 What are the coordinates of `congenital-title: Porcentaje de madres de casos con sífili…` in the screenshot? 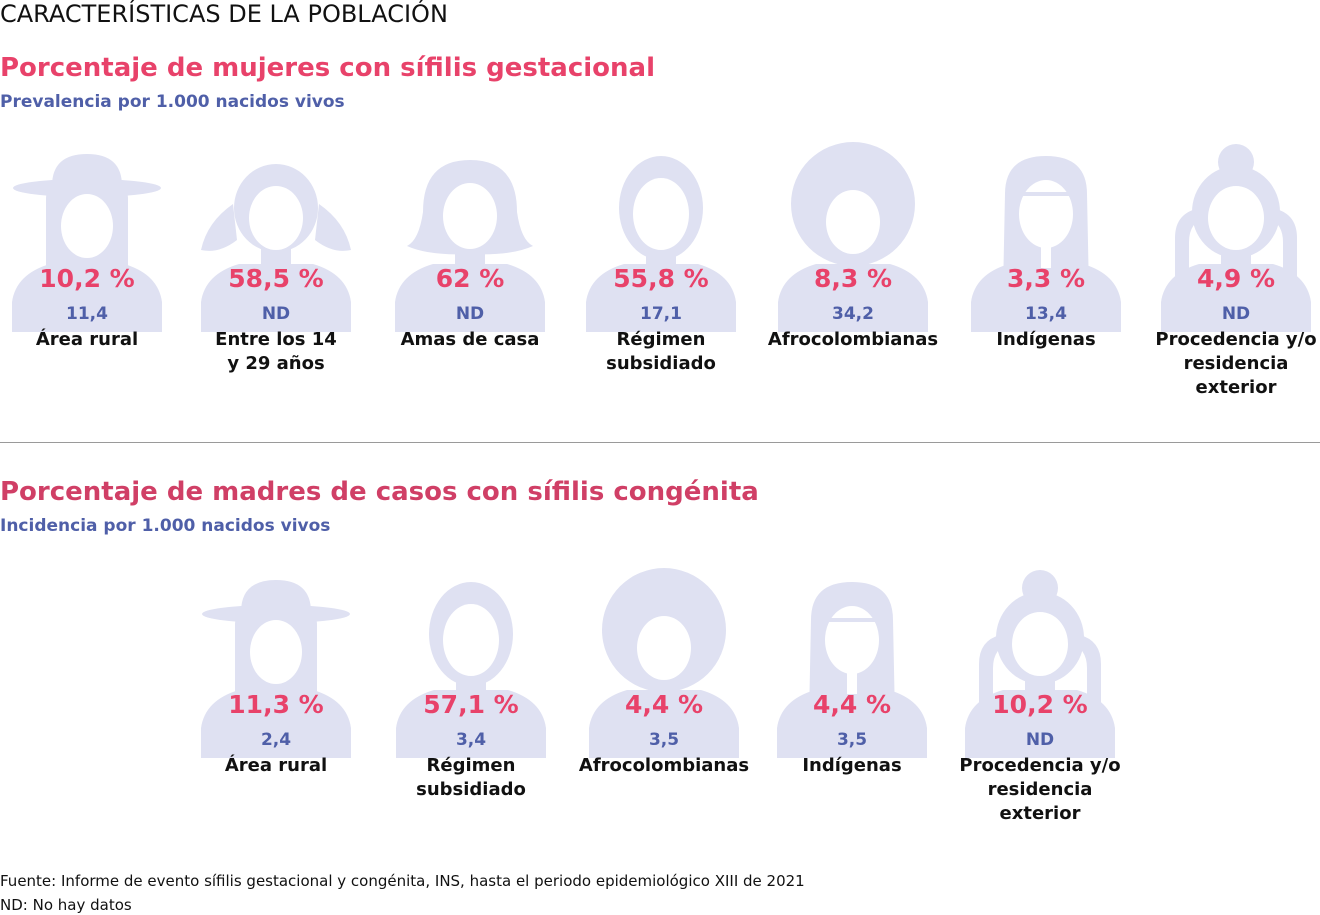 It's located at (379, 492).